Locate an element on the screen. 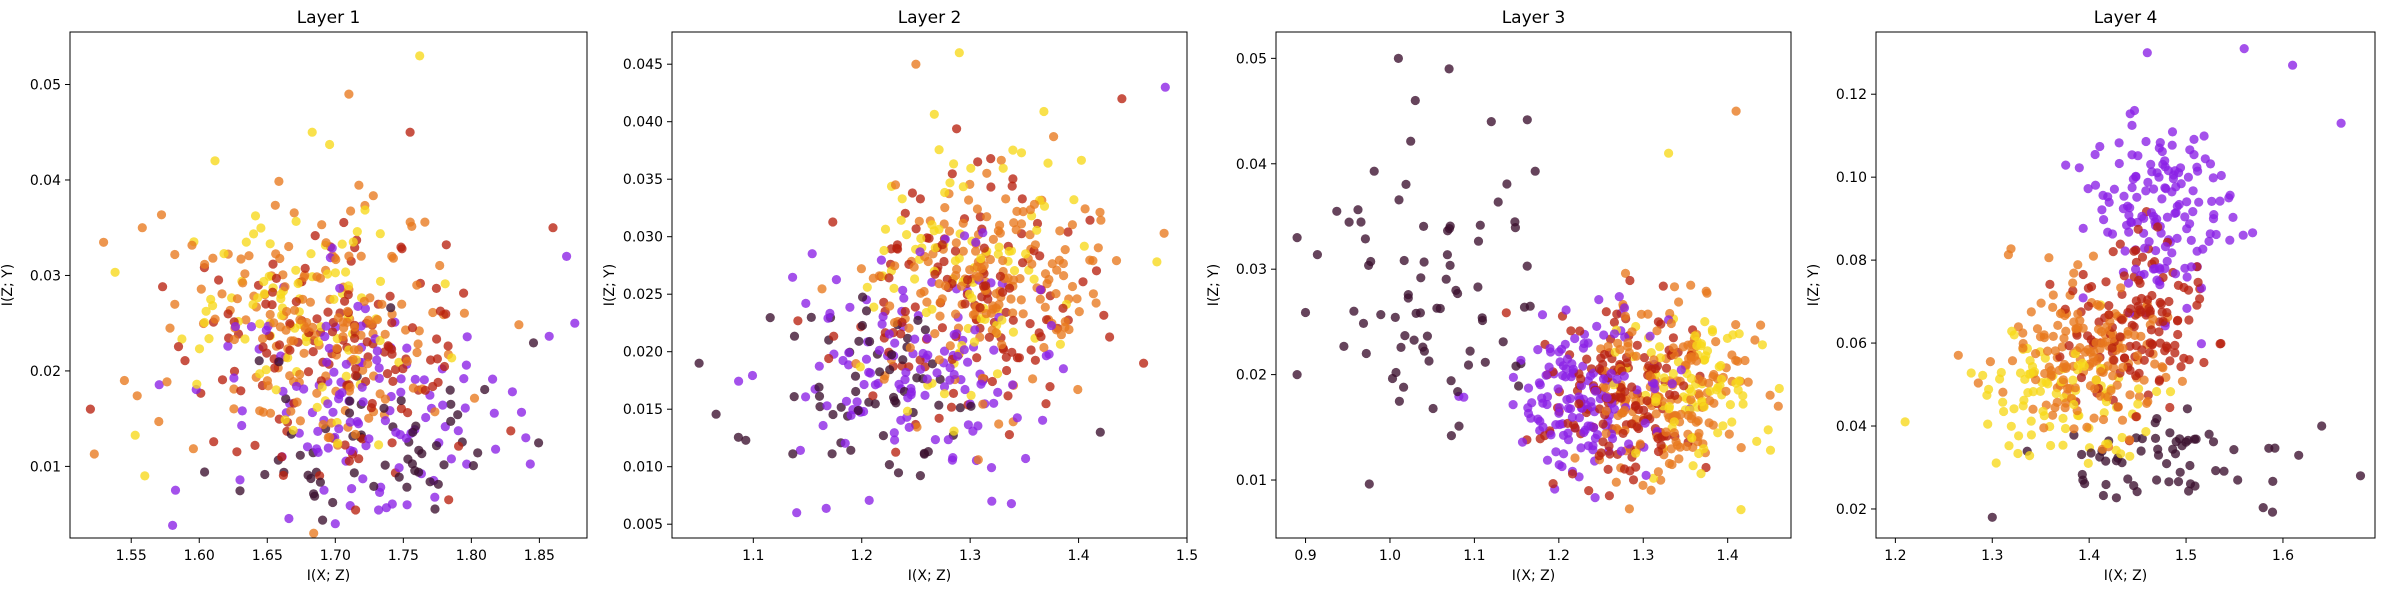 The width and height of the screenshot is (2389, 590). x-tick-label: 1.80 is located at coordinates (471, 556).